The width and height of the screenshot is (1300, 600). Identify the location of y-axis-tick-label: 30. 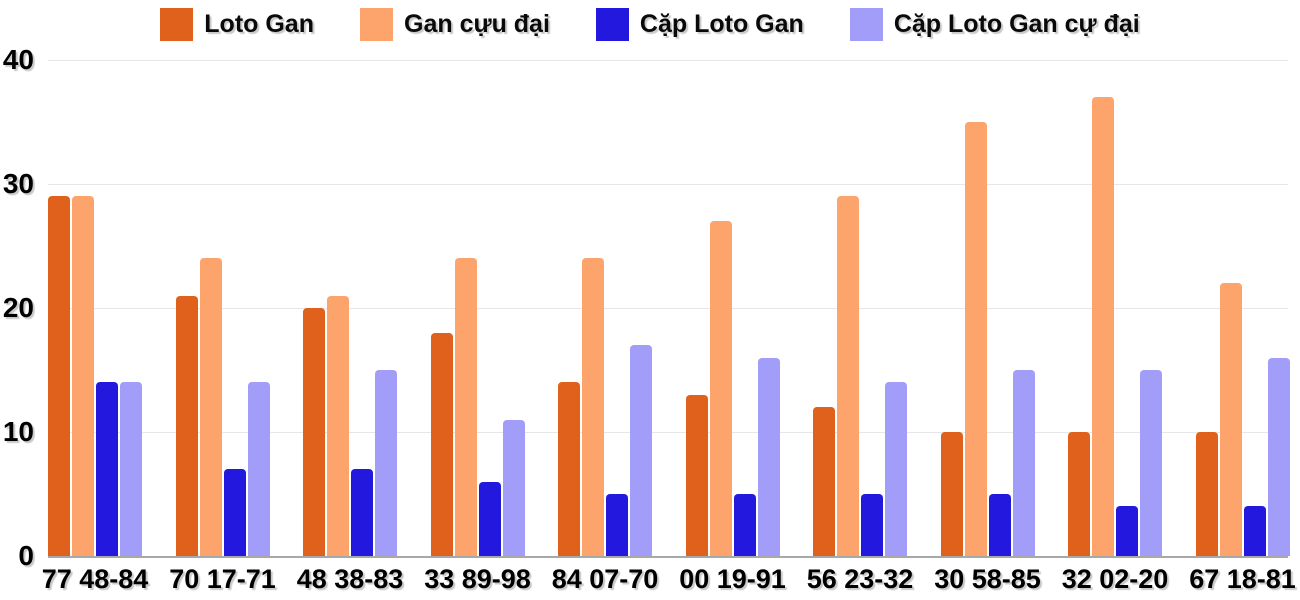
(18, 183).